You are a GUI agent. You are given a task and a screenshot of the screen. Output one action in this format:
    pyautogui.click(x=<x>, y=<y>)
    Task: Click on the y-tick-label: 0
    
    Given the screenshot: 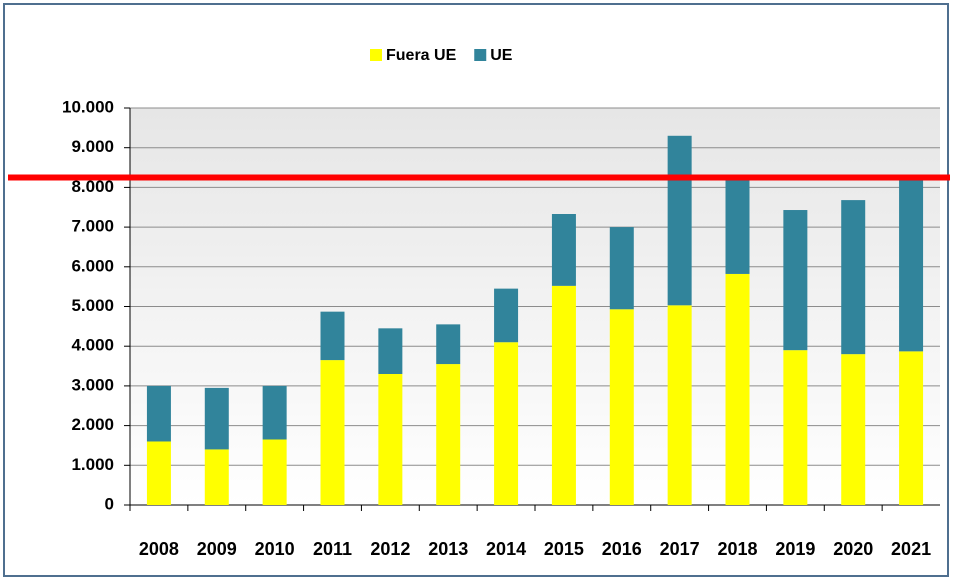 What is the action you would take?
    pyautogui.click(x=109, y=503)
    